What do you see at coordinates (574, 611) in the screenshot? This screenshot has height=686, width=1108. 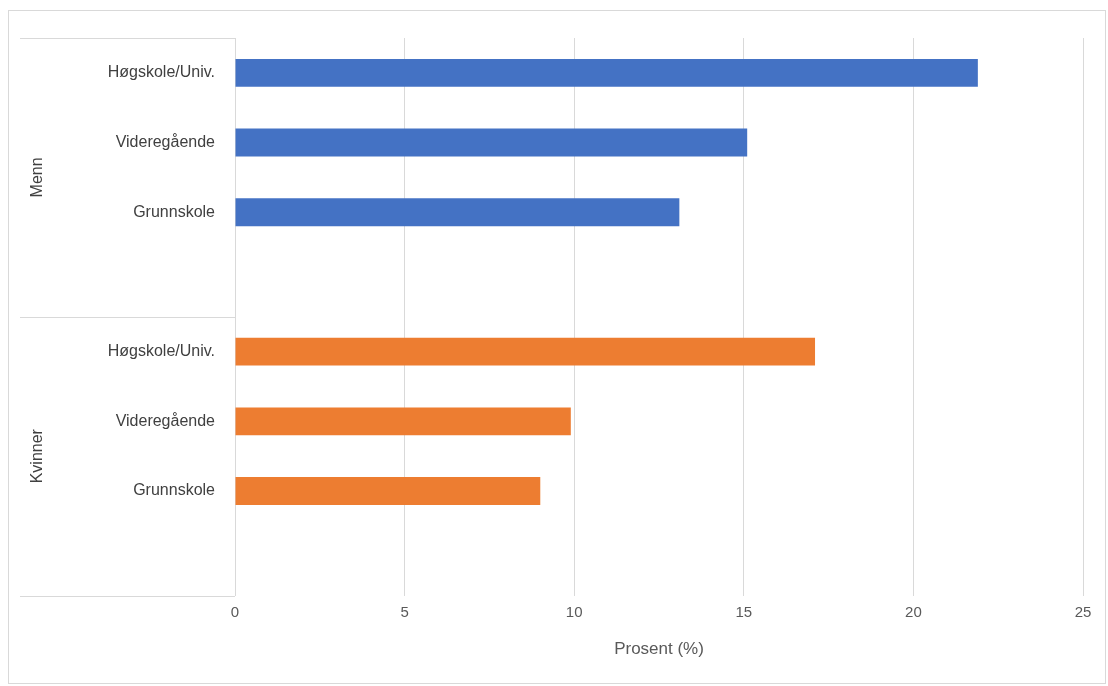 I see `x-tick-label: 10` at bounding box center [574, 611].